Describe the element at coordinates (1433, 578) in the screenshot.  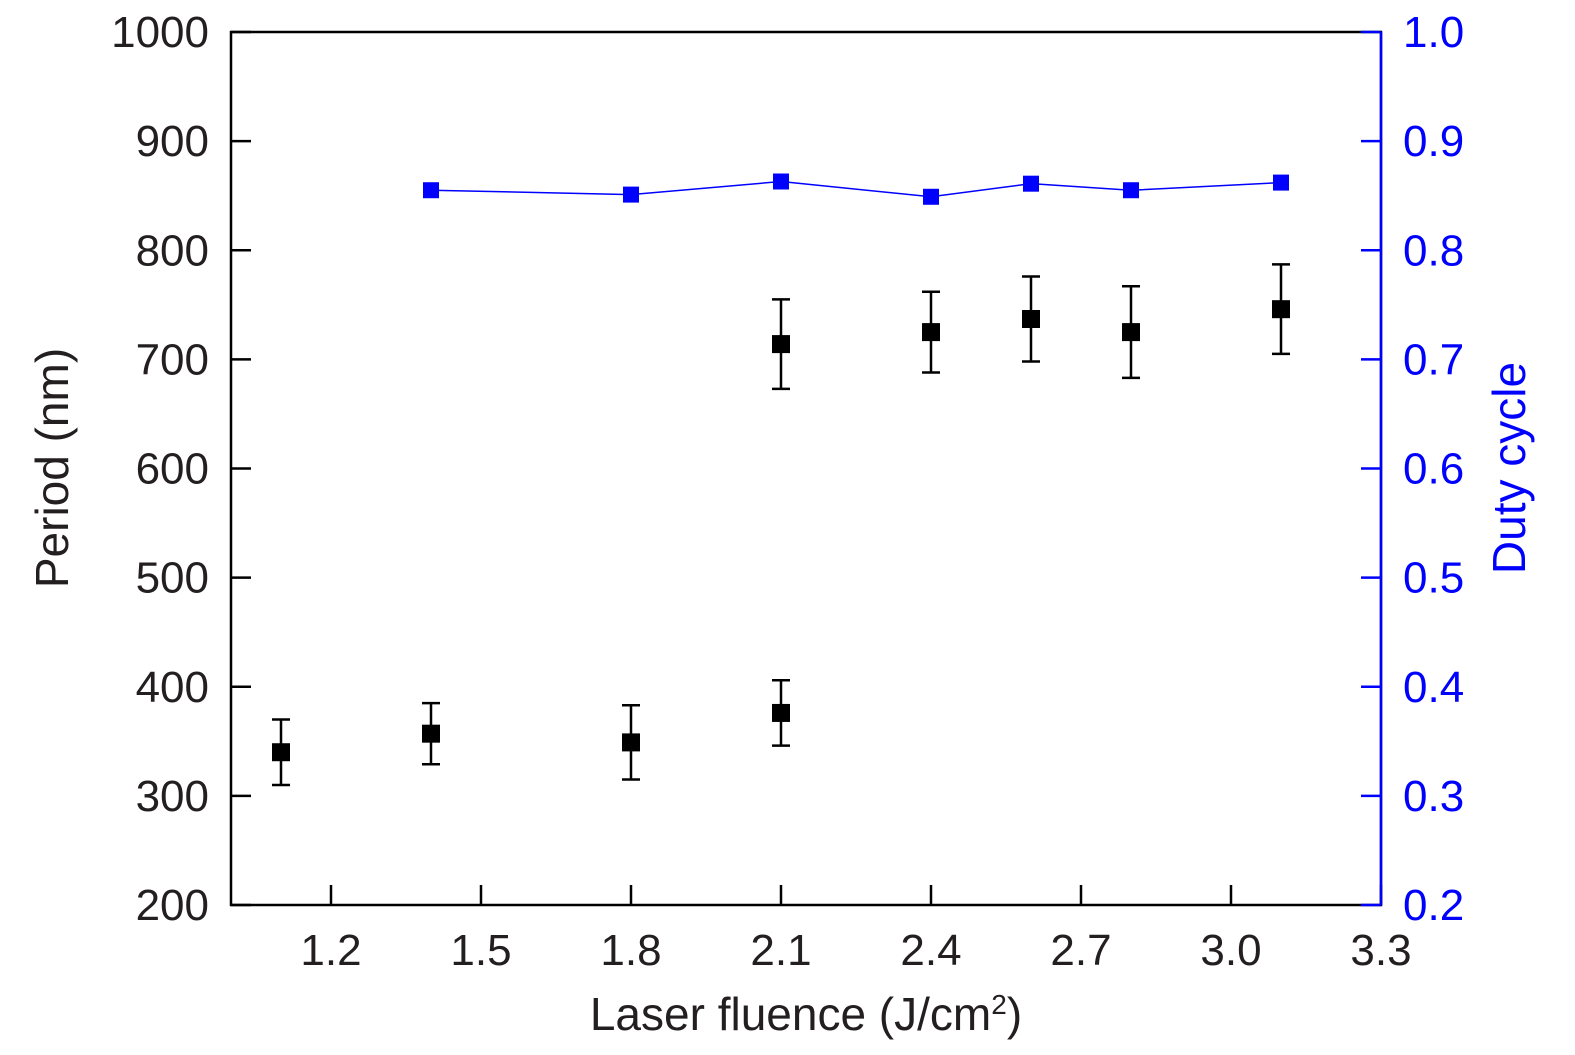
I see `y2-tick-label: 0.5` at that location.